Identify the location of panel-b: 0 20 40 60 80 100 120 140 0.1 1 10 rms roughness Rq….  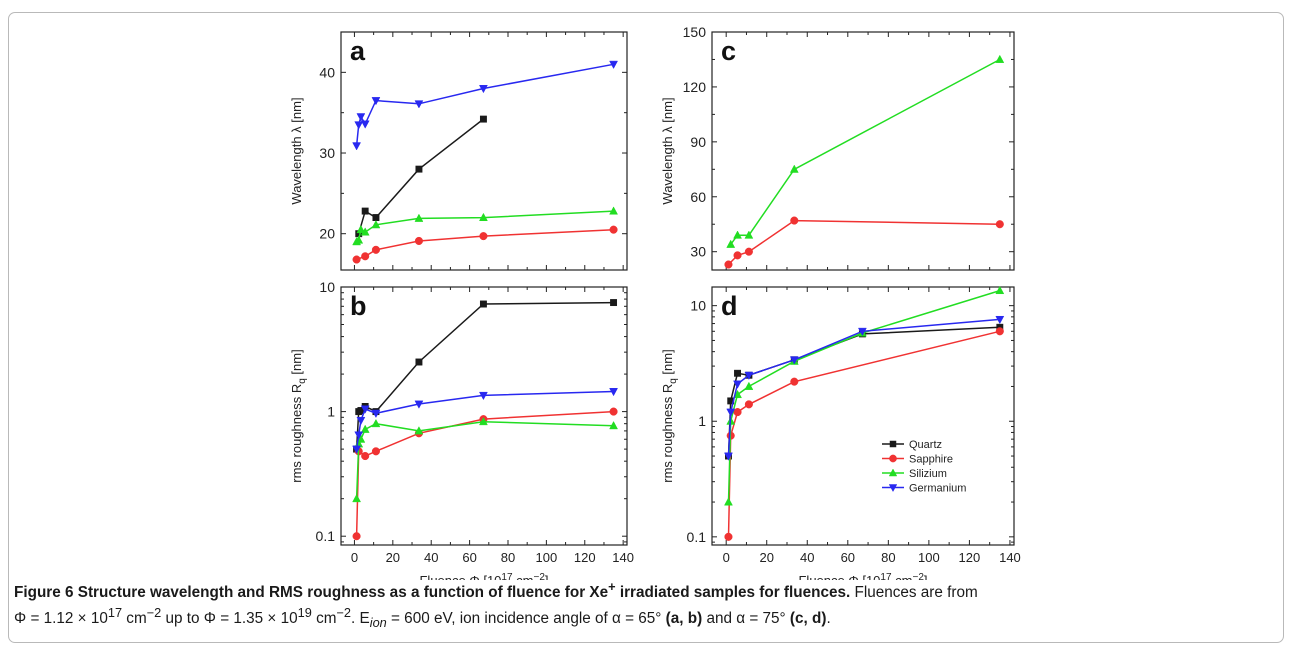
(461, 429).